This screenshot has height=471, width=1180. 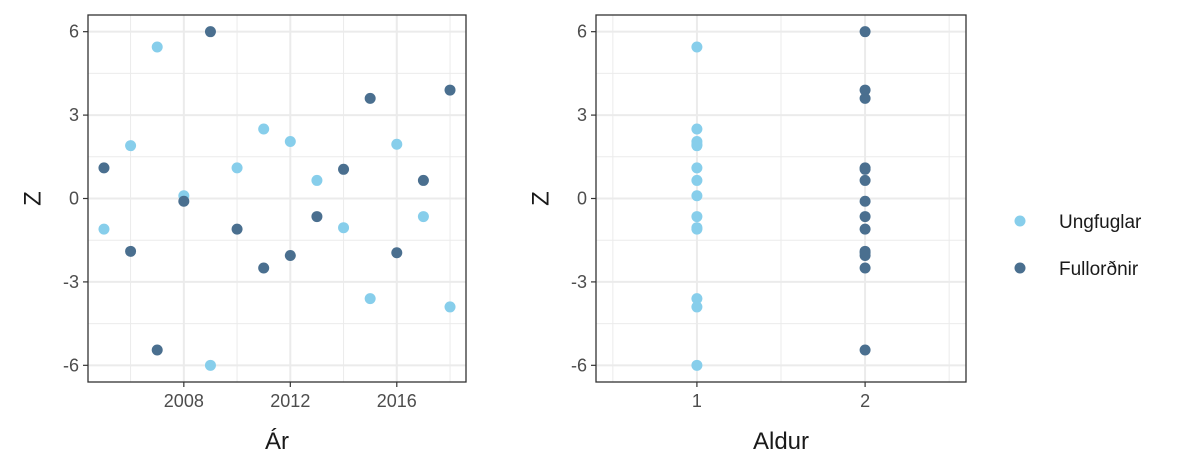 I want to click on legend-label: Ungfuglar, so click(x=1100, y=222).